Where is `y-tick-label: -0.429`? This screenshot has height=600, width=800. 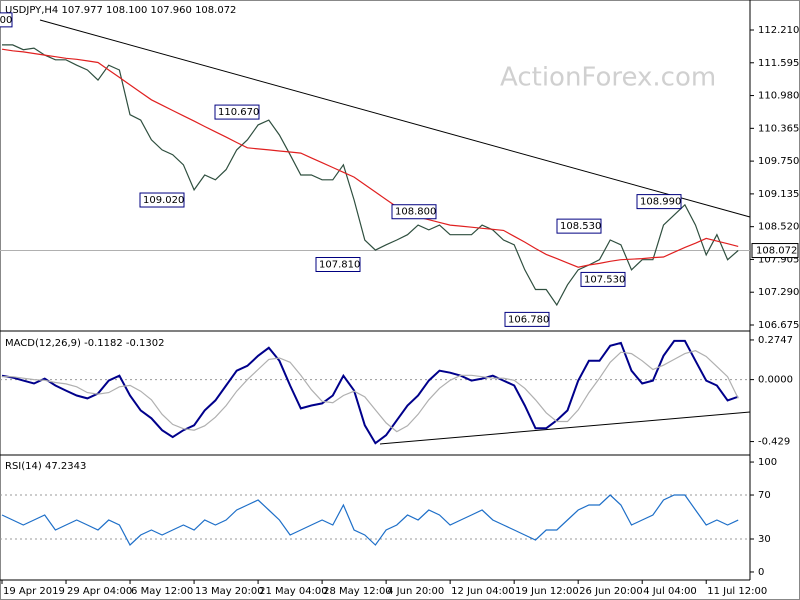 y-tick-label: -0.429 is located at coordinates (774, 442).